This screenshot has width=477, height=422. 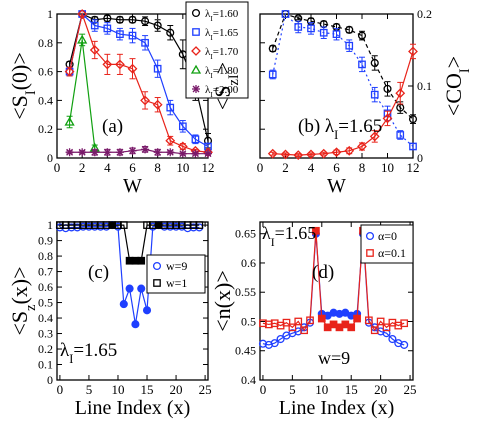 What do you see at coordinates (420, 158) in the screenshot?
I see `y-tick-right-label: 0` at bounding box center [420, 158].